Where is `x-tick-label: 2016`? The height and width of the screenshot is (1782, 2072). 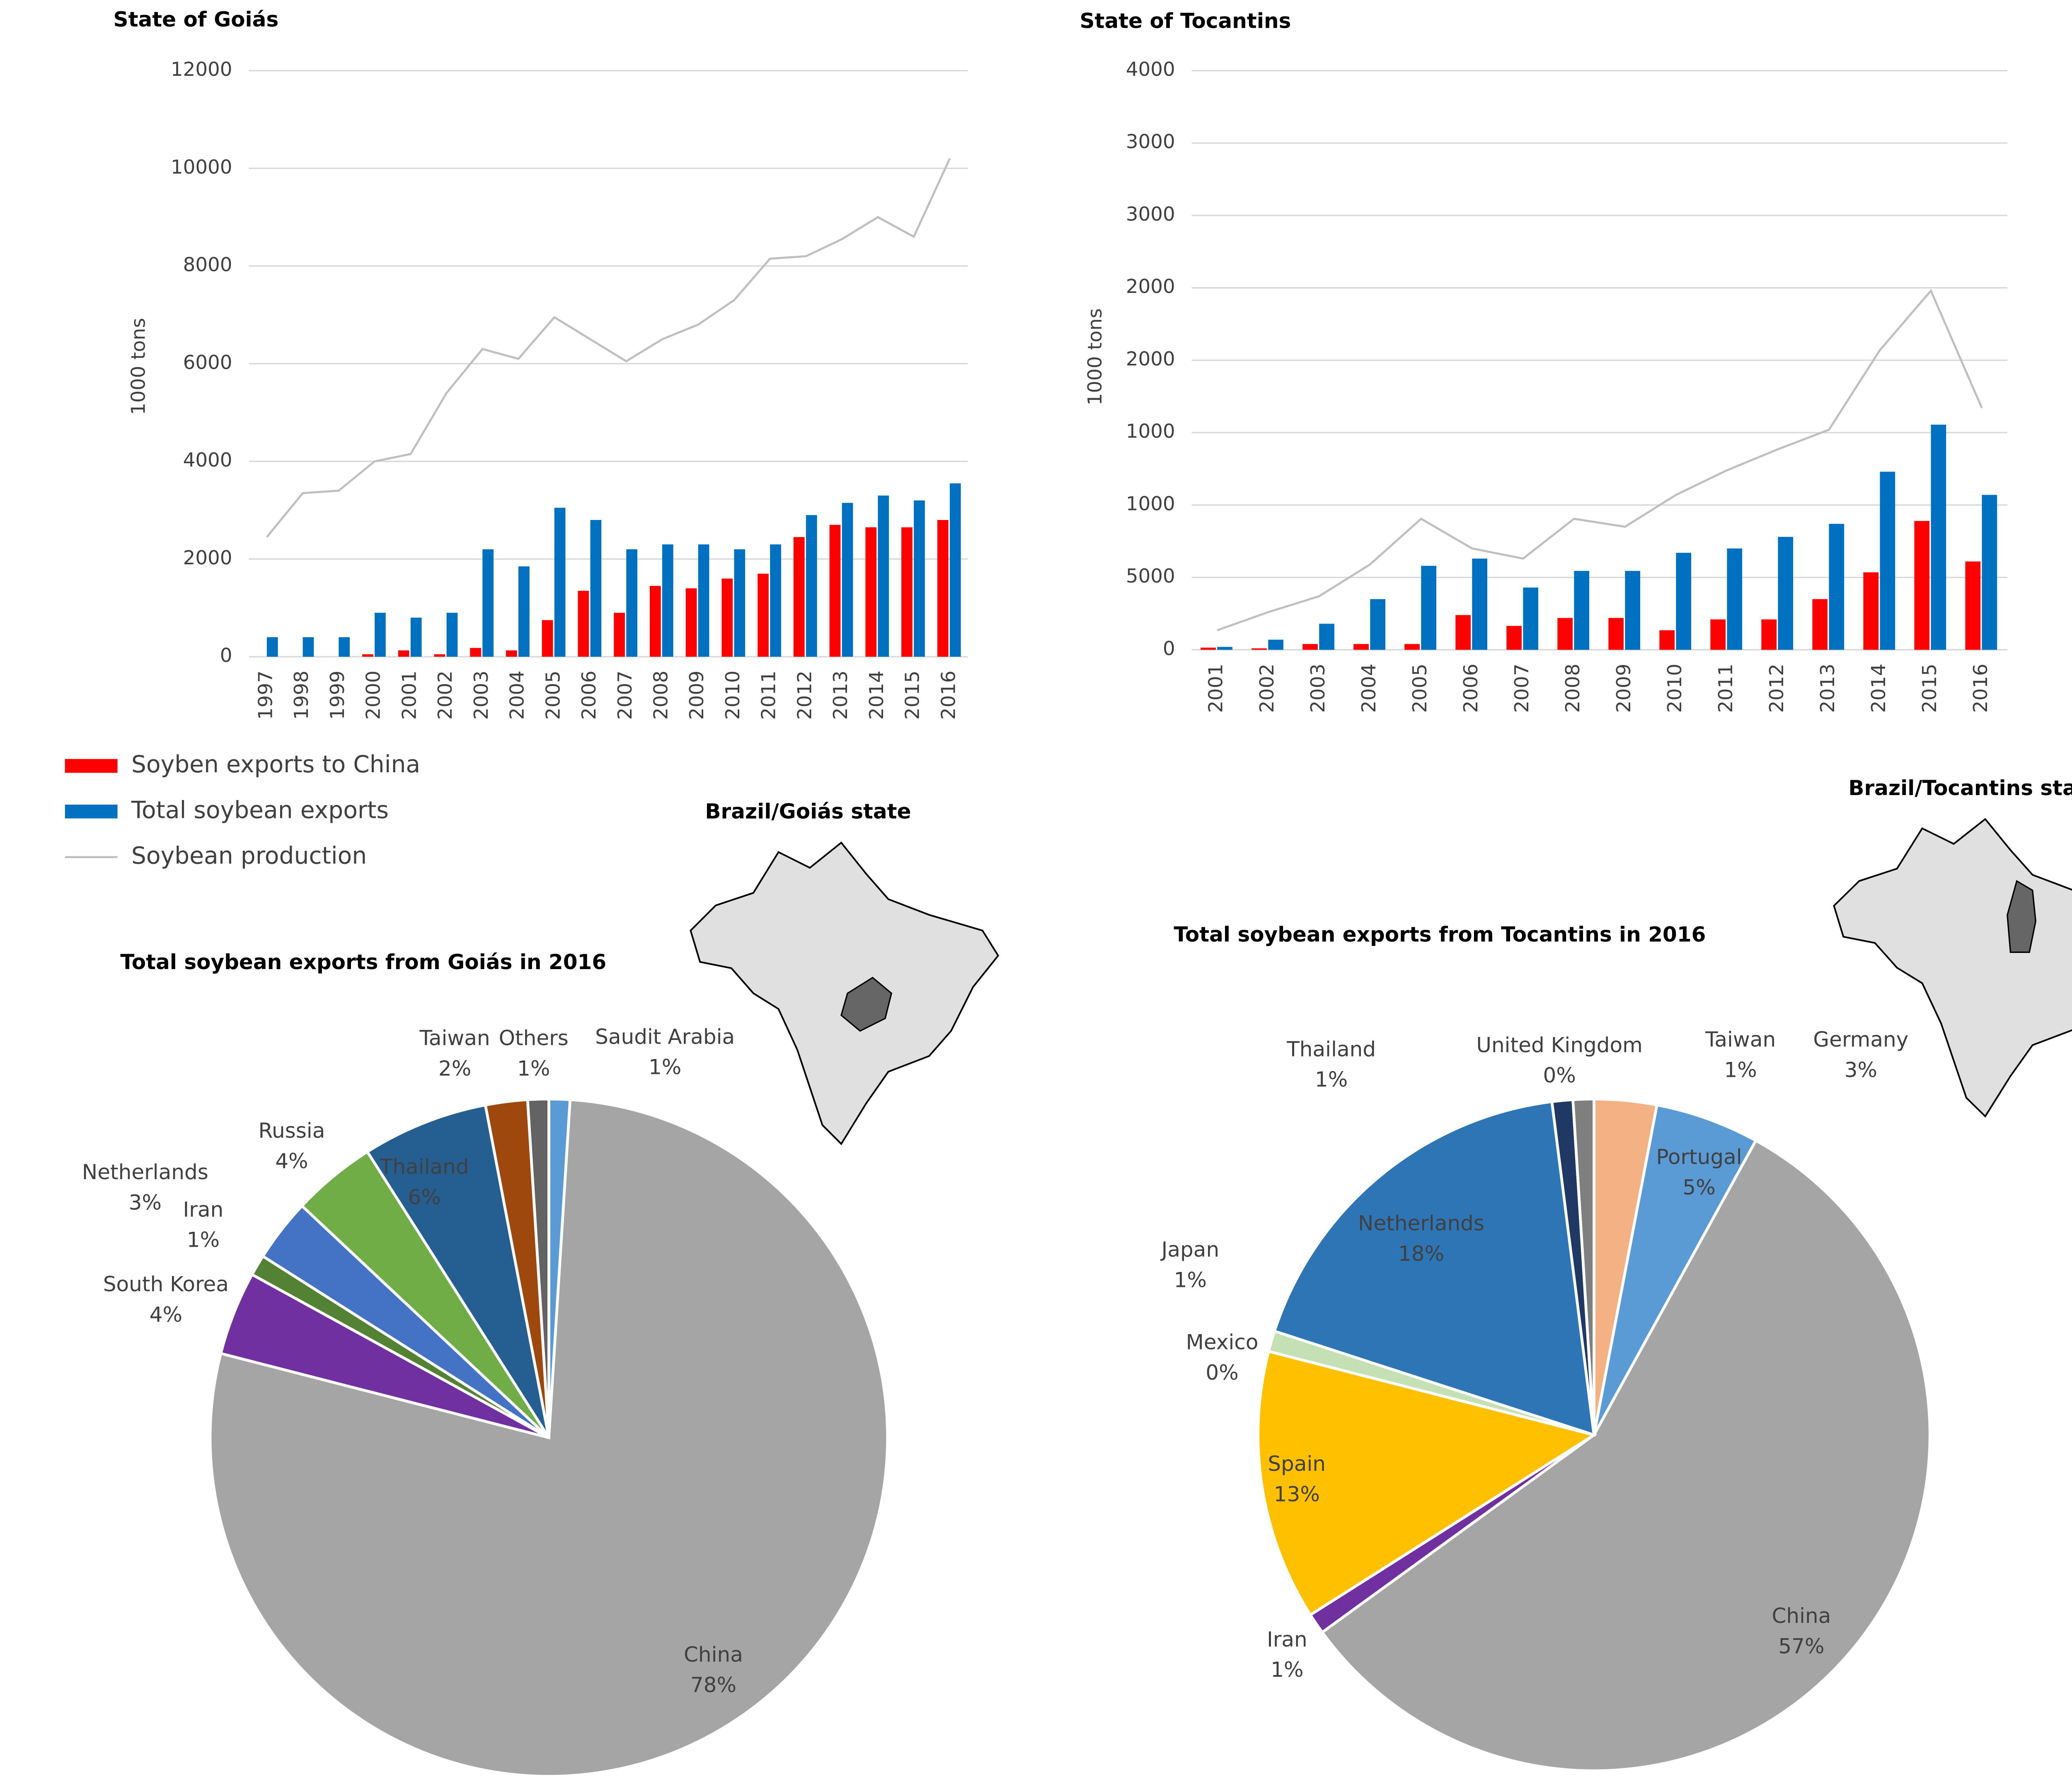
x-tick-label: 2016 is located at coordinates (948, 695).